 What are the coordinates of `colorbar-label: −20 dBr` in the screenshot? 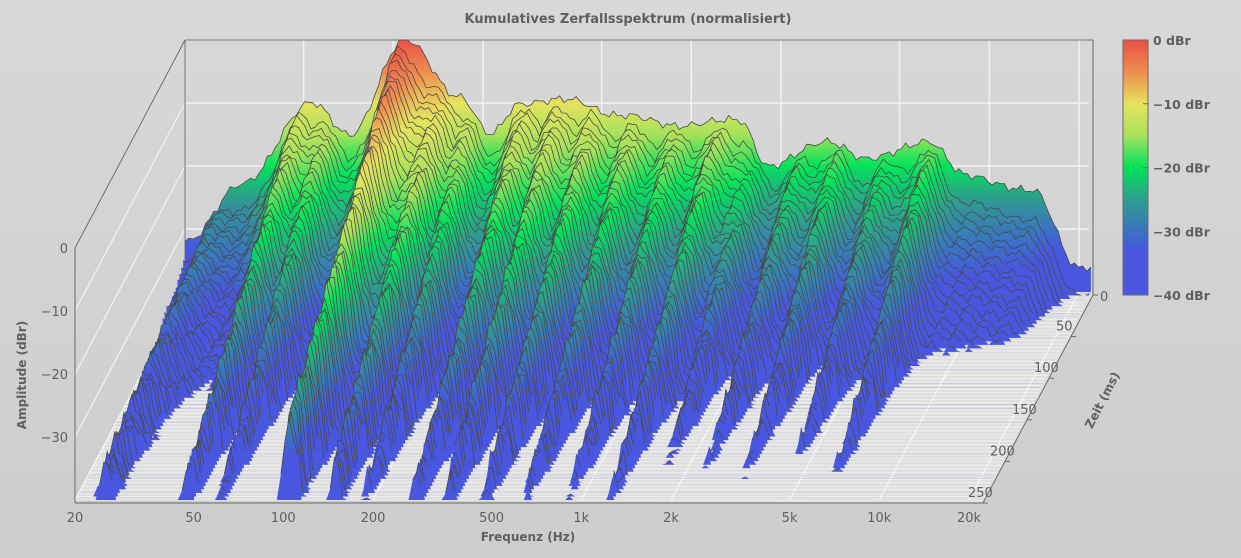 It's located at (1182, 168).